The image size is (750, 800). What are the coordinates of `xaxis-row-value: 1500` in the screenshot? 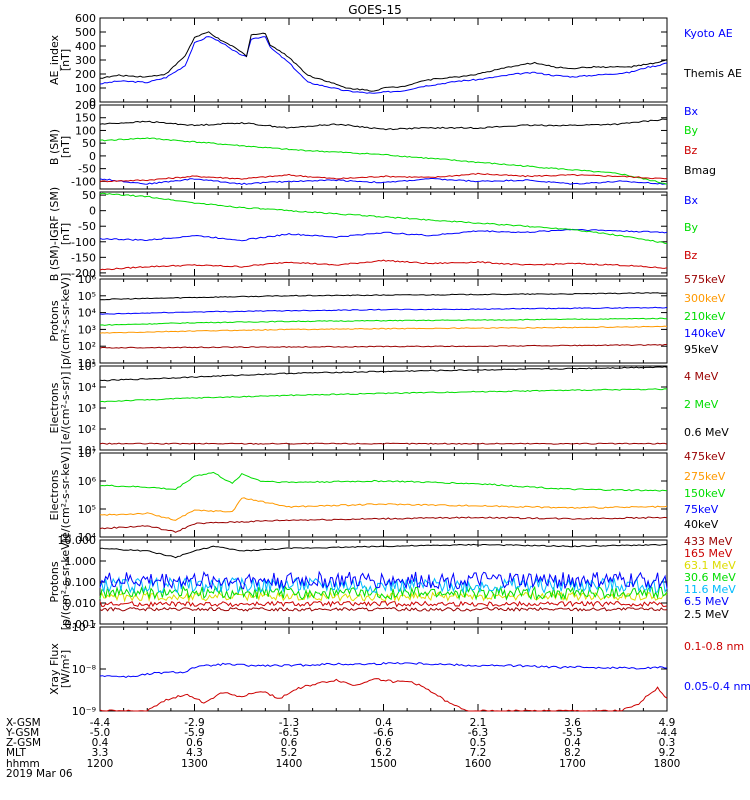 It's located at (383, 764).